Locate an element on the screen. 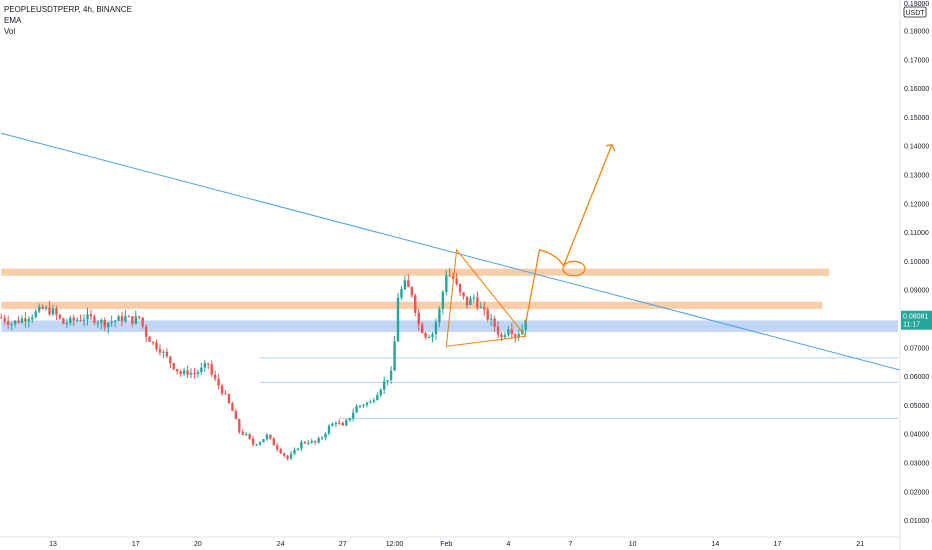 The width and height of the screenshot is (932, 550). chart-legend: PEOPLEUSDTPERP, 4h, BINANCE EMA Vol is located at coordinates (68, 20).